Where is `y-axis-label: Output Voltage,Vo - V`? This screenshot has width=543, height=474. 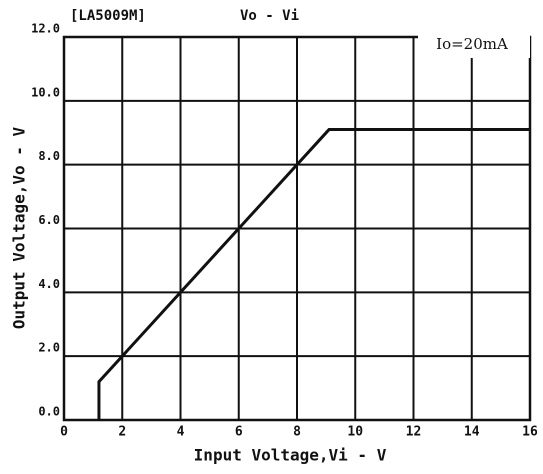
y-axis-label: Output Voltage,Vo - V is located at coordinates (19, 227).